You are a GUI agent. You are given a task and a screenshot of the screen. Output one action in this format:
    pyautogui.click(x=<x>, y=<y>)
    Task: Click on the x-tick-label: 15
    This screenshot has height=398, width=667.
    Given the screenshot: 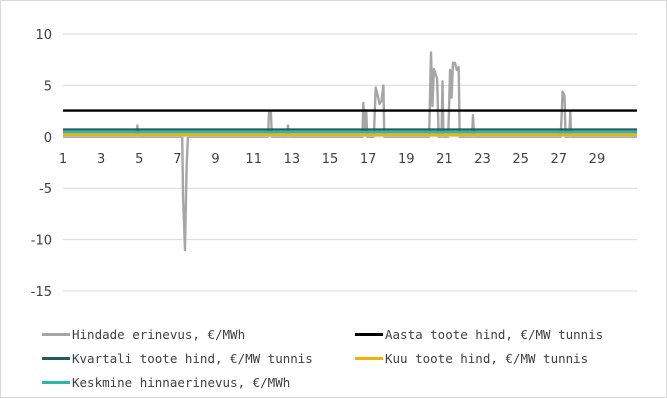 What is the action you would take?
    pyautogui.click(x=330, y=159)
    